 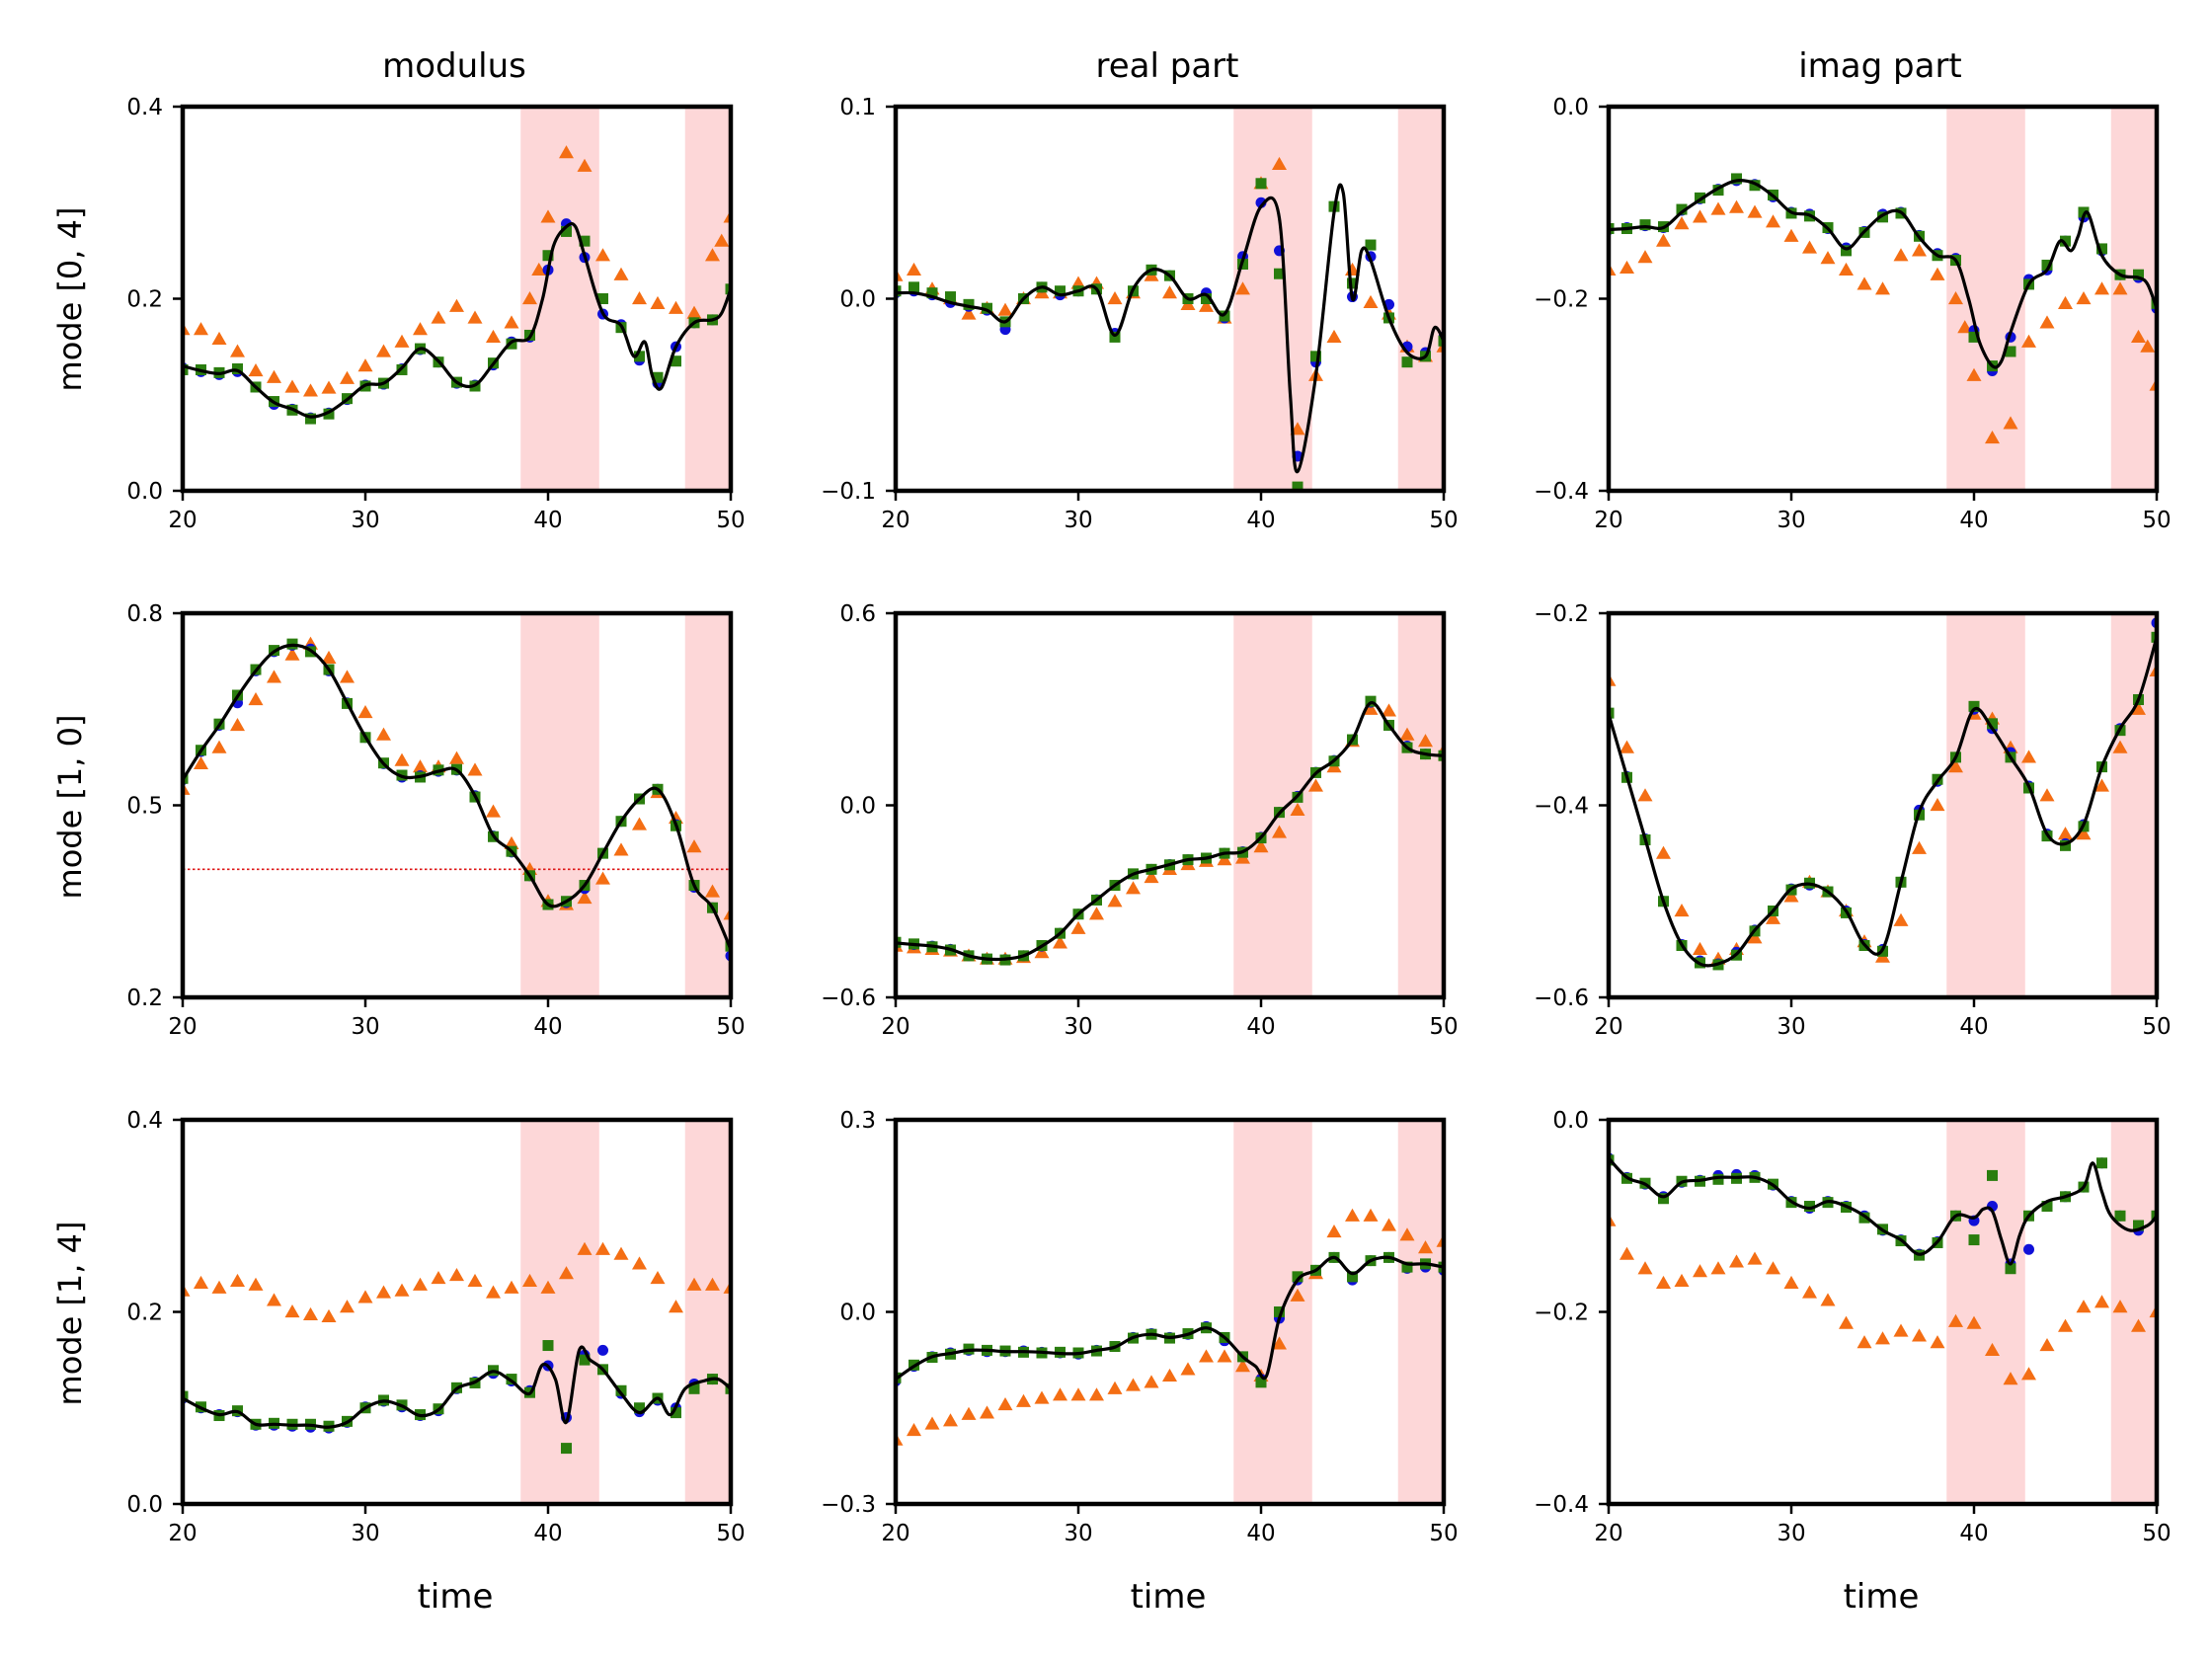 What do you see at coordinates (858, 1121) in the screenshot?
I see `y-tick-label: 0.3` at bounding box center [858, 1121].